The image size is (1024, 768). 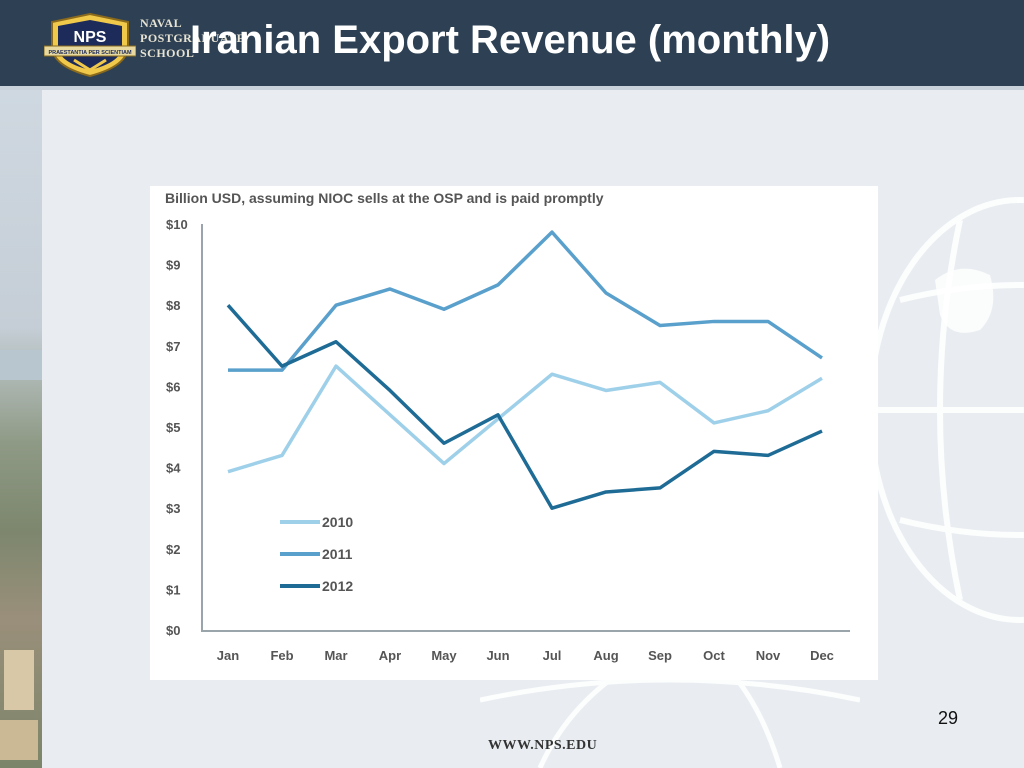 I want to click on x-axis-labels: Jan Feb Mar Apr May Jun Jul Aug Sep Oct Nov Dec, so click(x=525, y=655).